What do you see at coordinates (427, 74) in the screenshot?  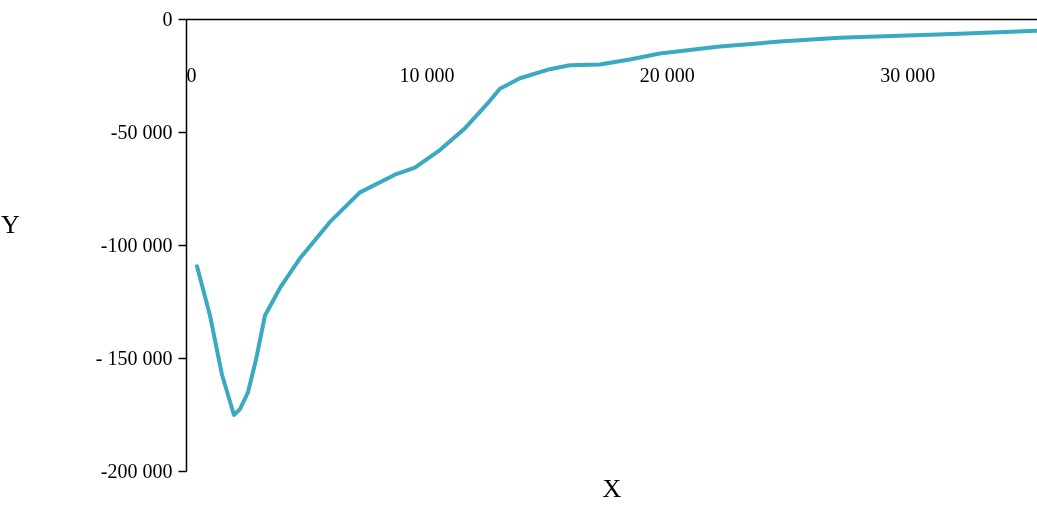 I see `x-tick-label: 10 000` at bounding box center [427, 74].